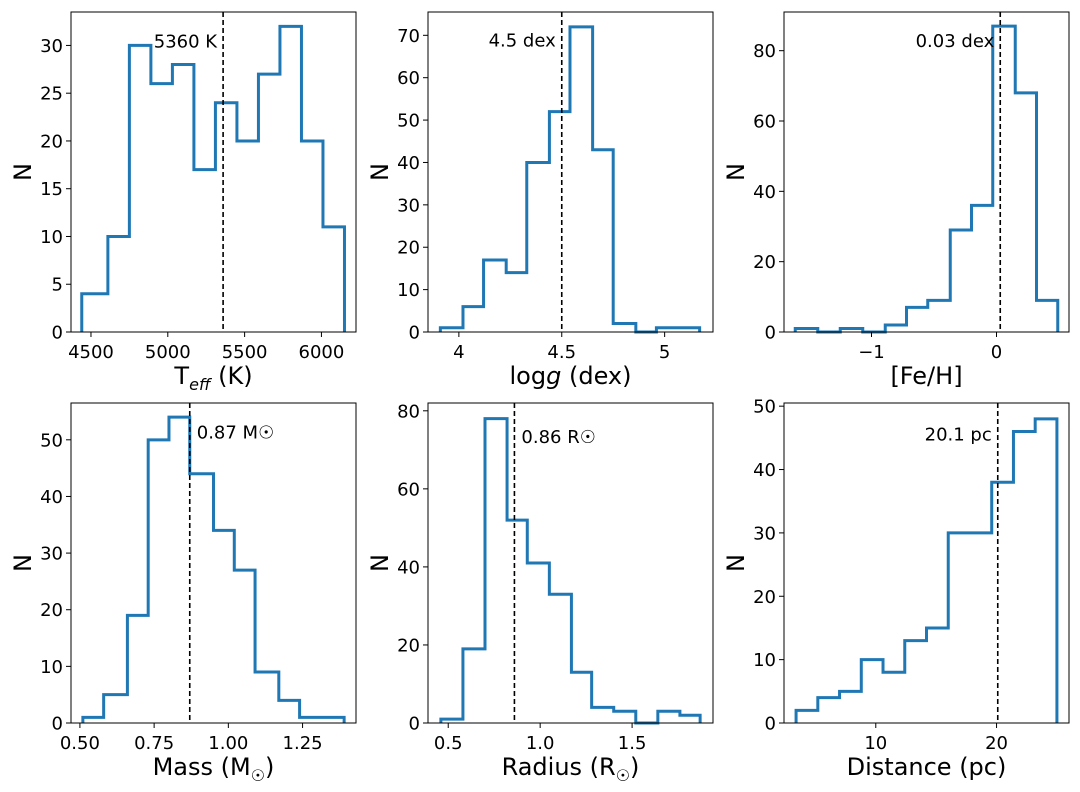 The image size is (1080, 792). Describe the element at coordinates (927, 767) in the screenshot. I see `x-axis-label: Distance (pc)` at that location.